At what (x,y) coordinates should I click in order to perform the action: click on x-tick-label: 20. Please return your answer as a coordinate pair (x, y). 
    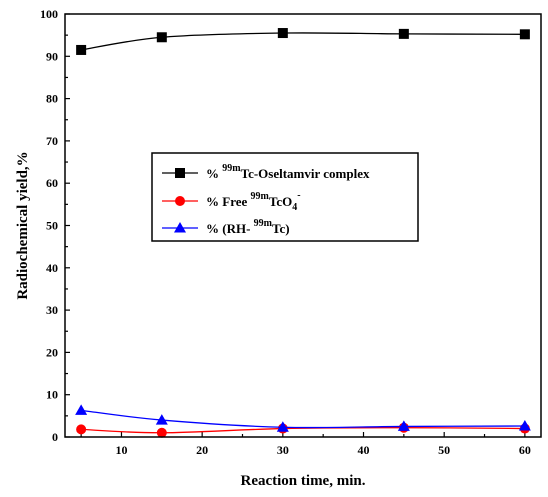
    Looking at the image, I should click on (202, 450).